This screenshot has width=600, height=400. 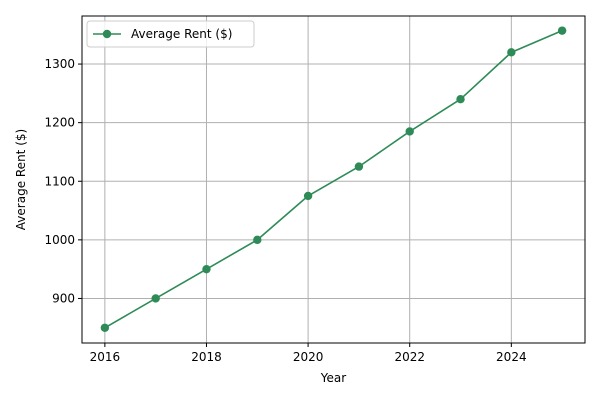 I want to click on legend-box, so click(x=170, y=34).